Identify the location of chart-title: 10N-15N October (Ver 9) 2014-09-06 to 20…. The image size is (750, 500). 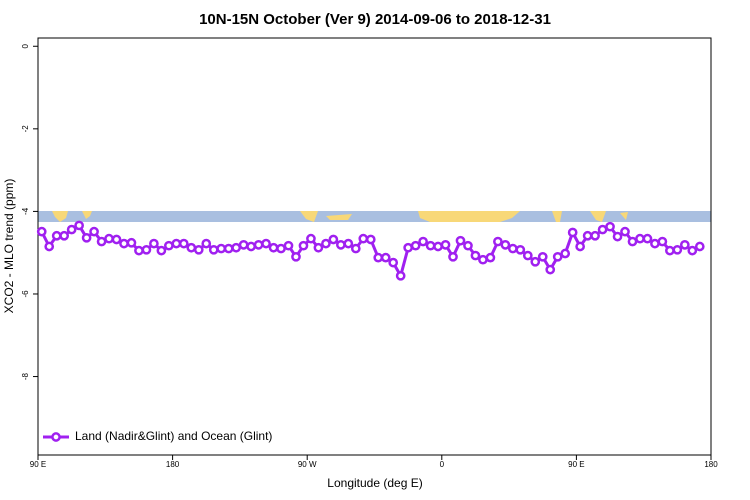
(375, 19).